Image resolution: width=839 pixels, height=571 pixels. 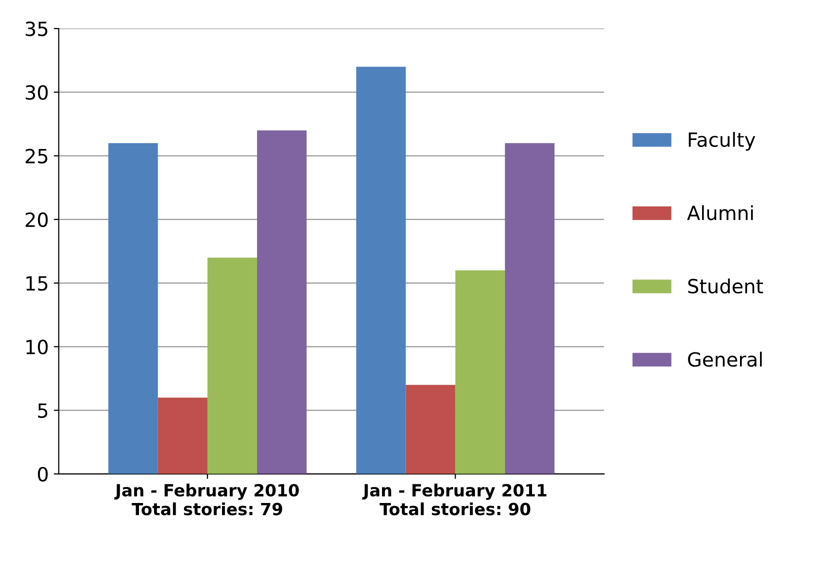 What do you see at coordinates (43, 474) in the screenshot?
I see `y-tick-label: 0` at bounding box center [43, 474].